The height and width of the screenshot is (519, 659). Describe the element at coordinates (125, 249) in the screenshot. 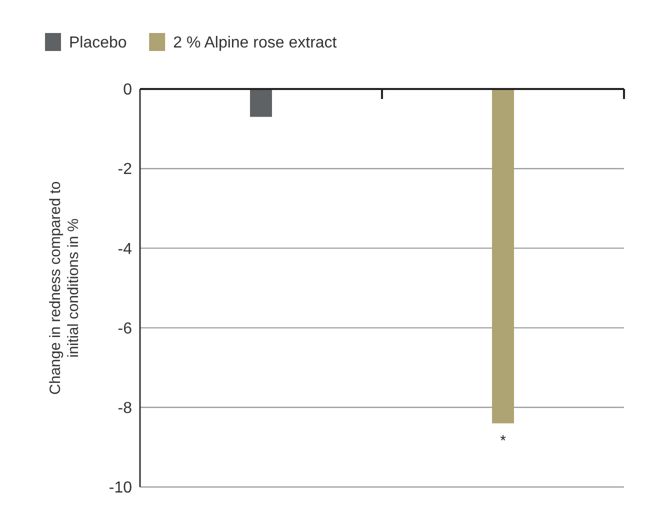

I see `y-tick-label: -4` at that location.